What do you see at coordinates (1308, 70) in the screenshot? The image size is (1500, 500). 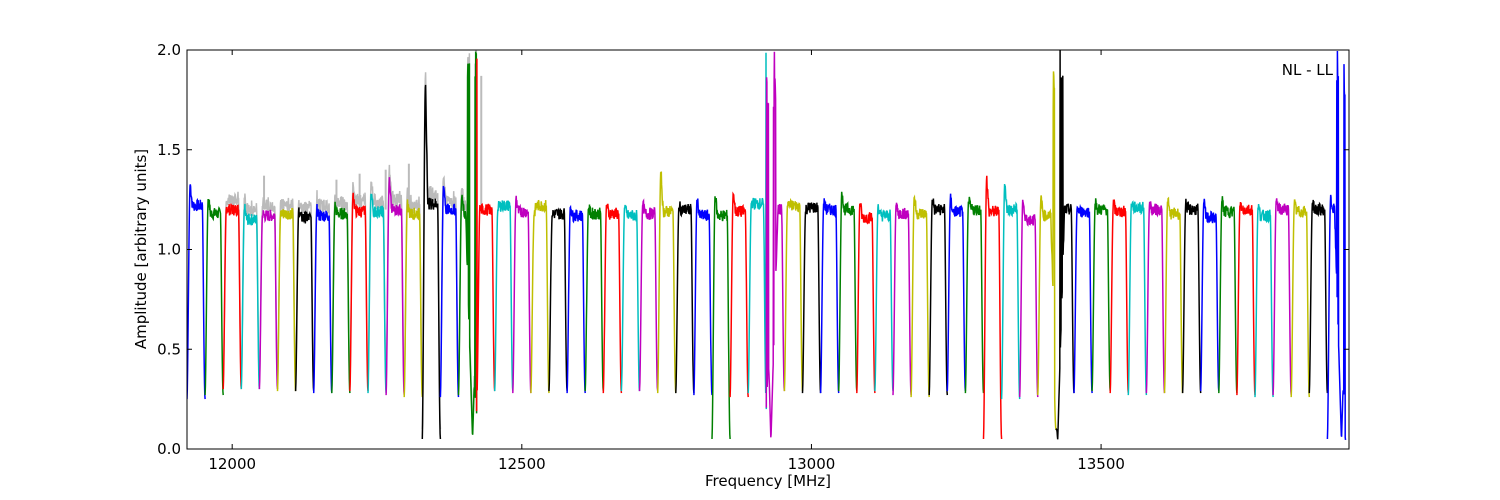 I see `annotation-label: NL - LL` at bounding box center [1308, 70].